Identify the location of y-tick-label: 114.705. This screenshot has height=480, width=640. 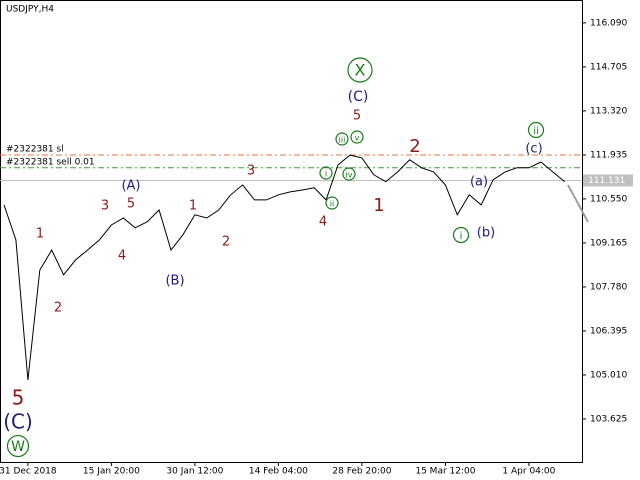
(608, 67).